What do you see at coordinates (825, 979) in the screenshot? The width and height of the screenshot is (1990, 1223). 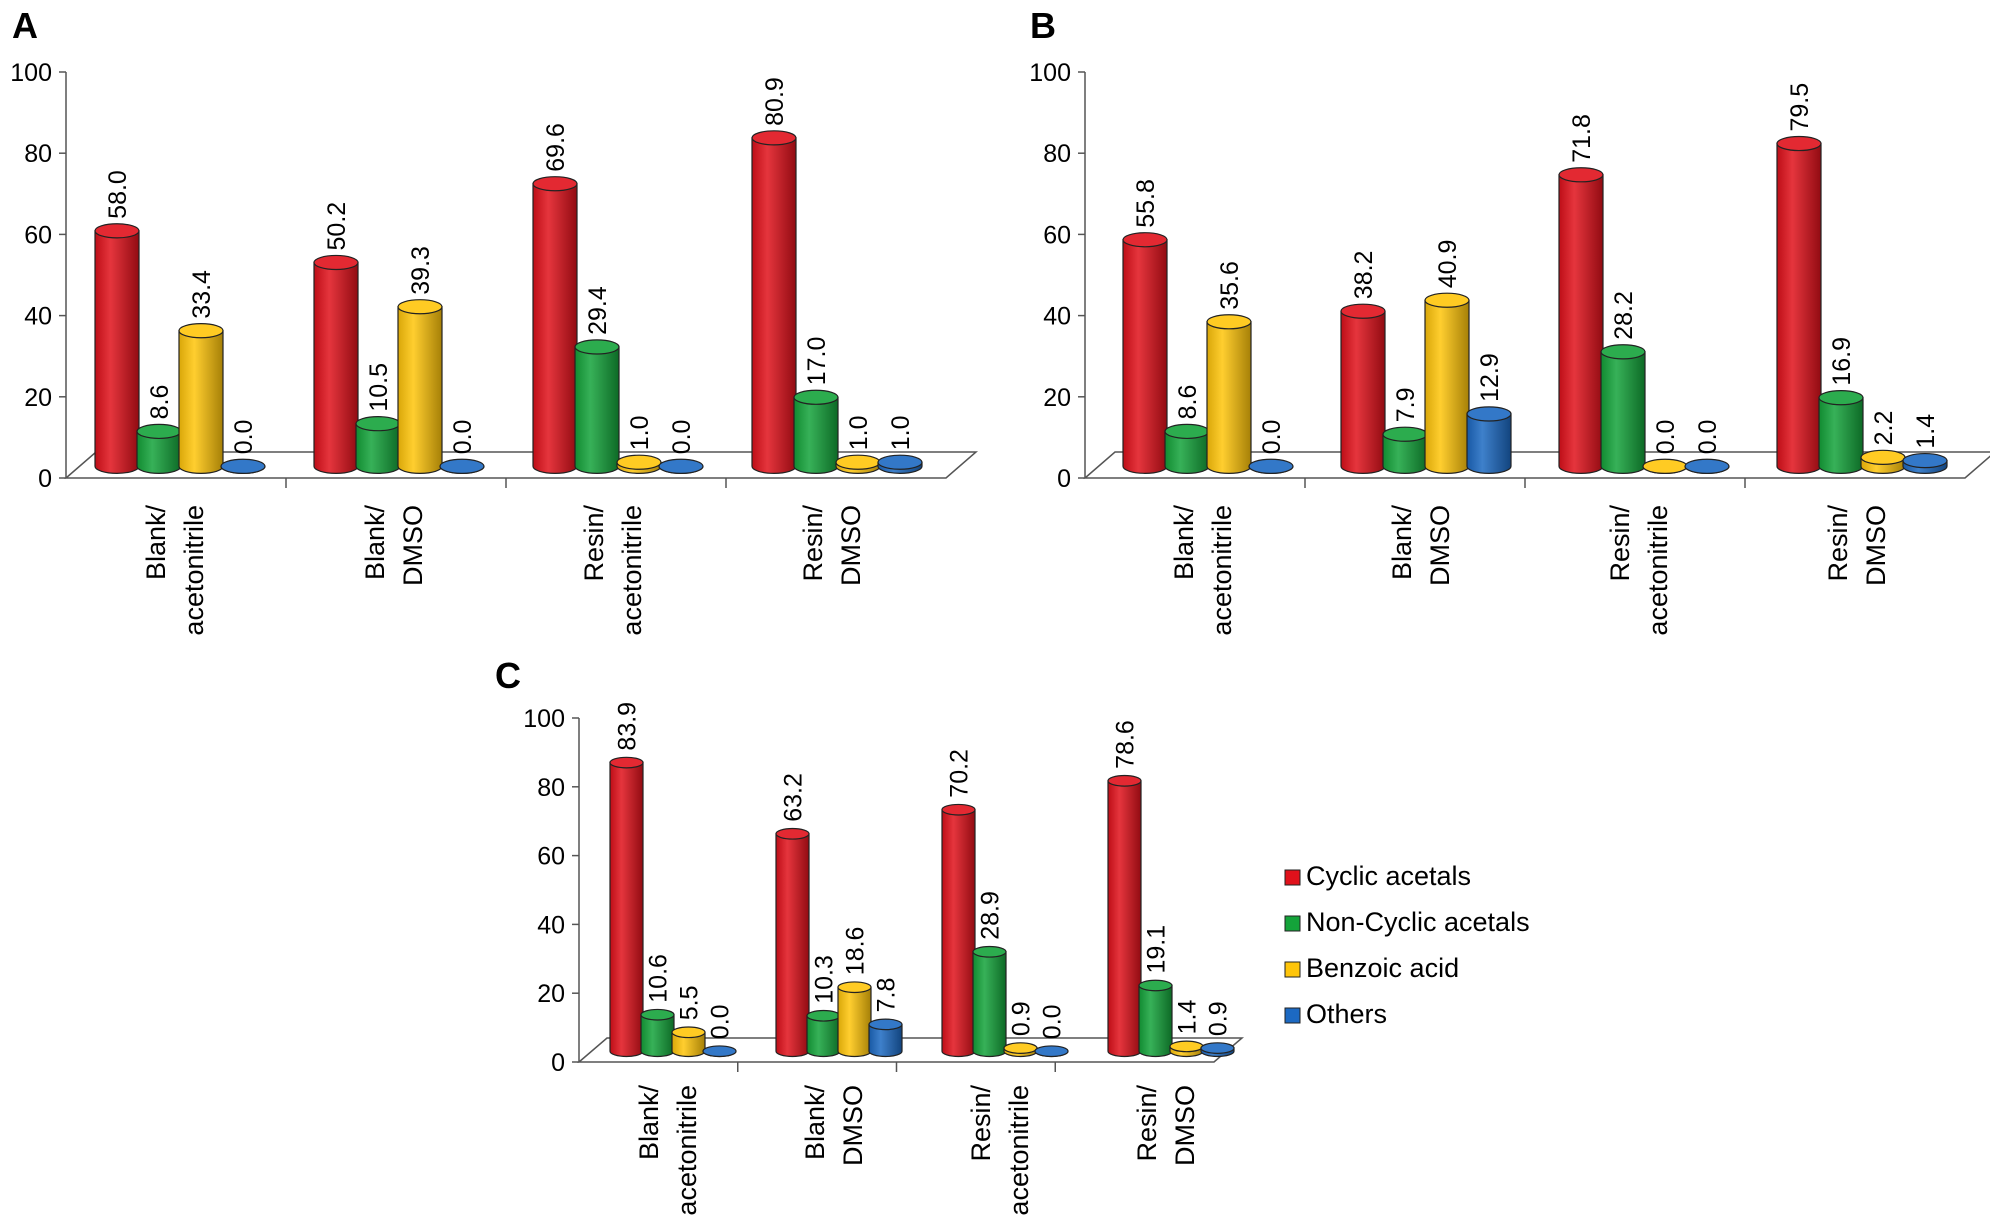 I see `data-label: 10.3` at bounding box center [825, 979].